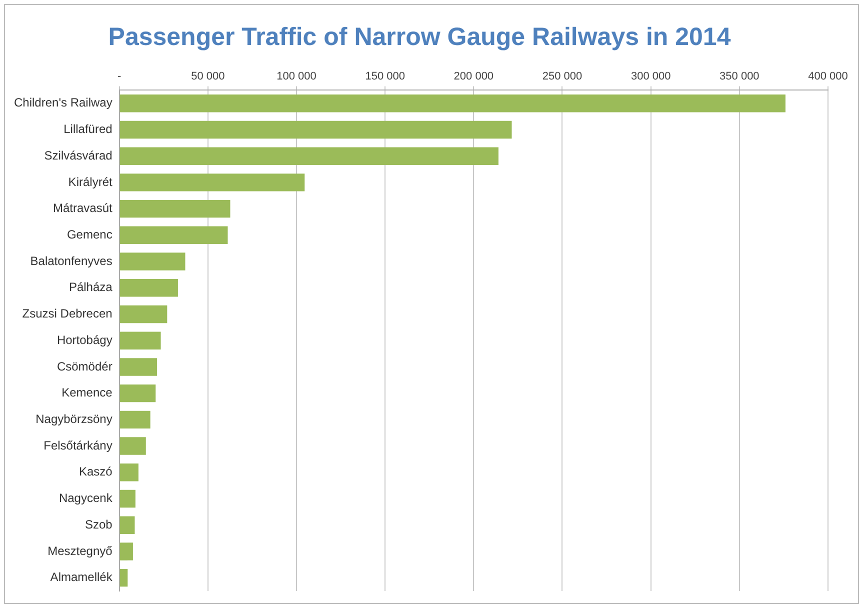 The image size is (865, 609). What do you see at coordinates (84, 366) in the screenshot?
I see `y-tick-label: Csömödér` at bounding box center [84, 366].